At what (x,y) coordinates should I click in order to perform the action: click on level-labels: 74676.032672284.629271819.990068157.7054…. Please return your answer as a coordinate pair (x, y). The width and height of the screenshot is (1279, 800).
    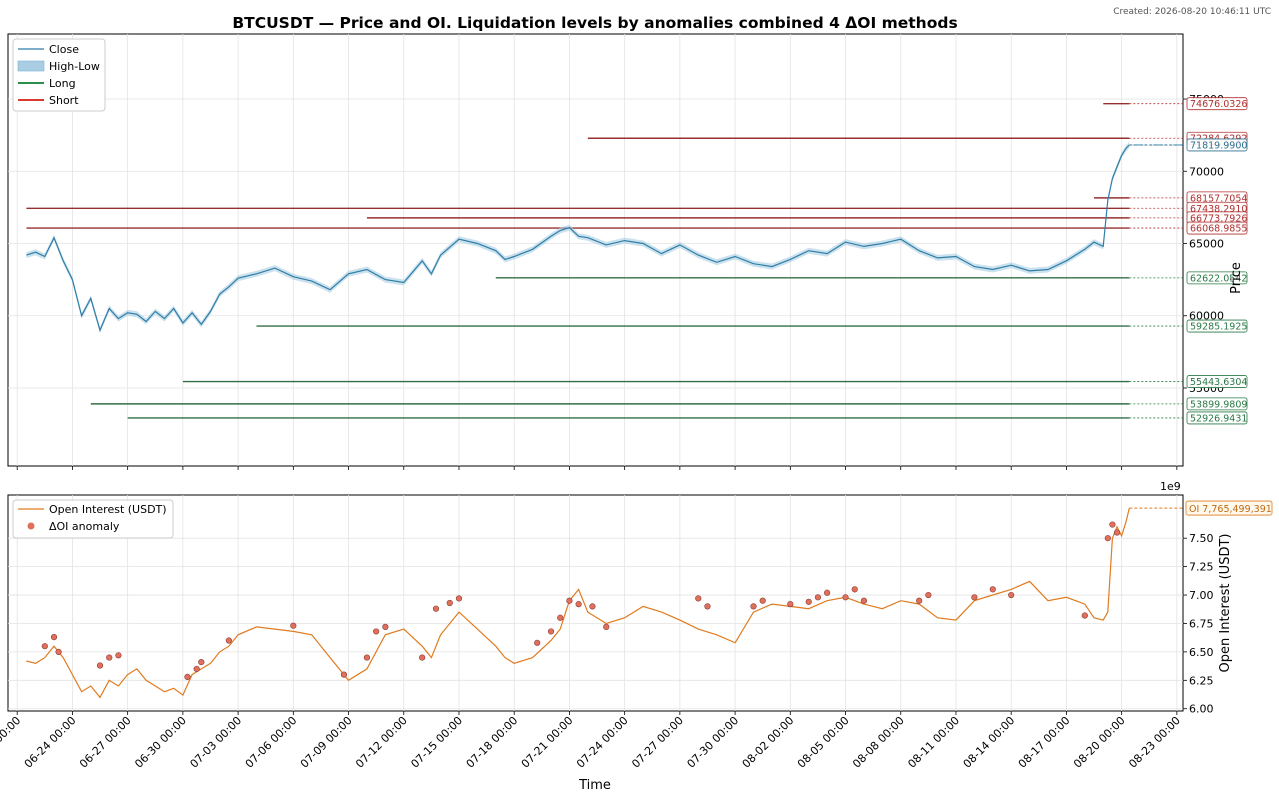
    Looking at the image, I should click on (1188, 260).